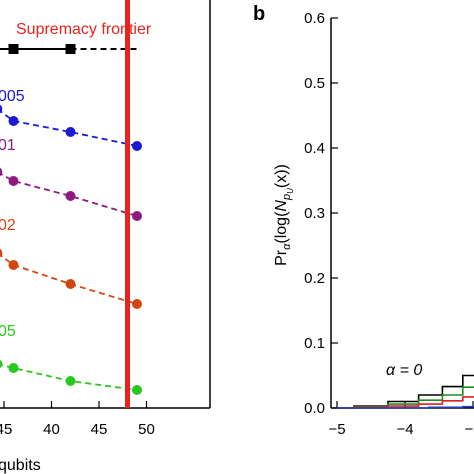 The image size is (474, 474). What do you see at coordinates (84, 29) in the screenshot?
I see `supremacy-frontier-label: Supremacy frontier` at bounding box center [84, 29].